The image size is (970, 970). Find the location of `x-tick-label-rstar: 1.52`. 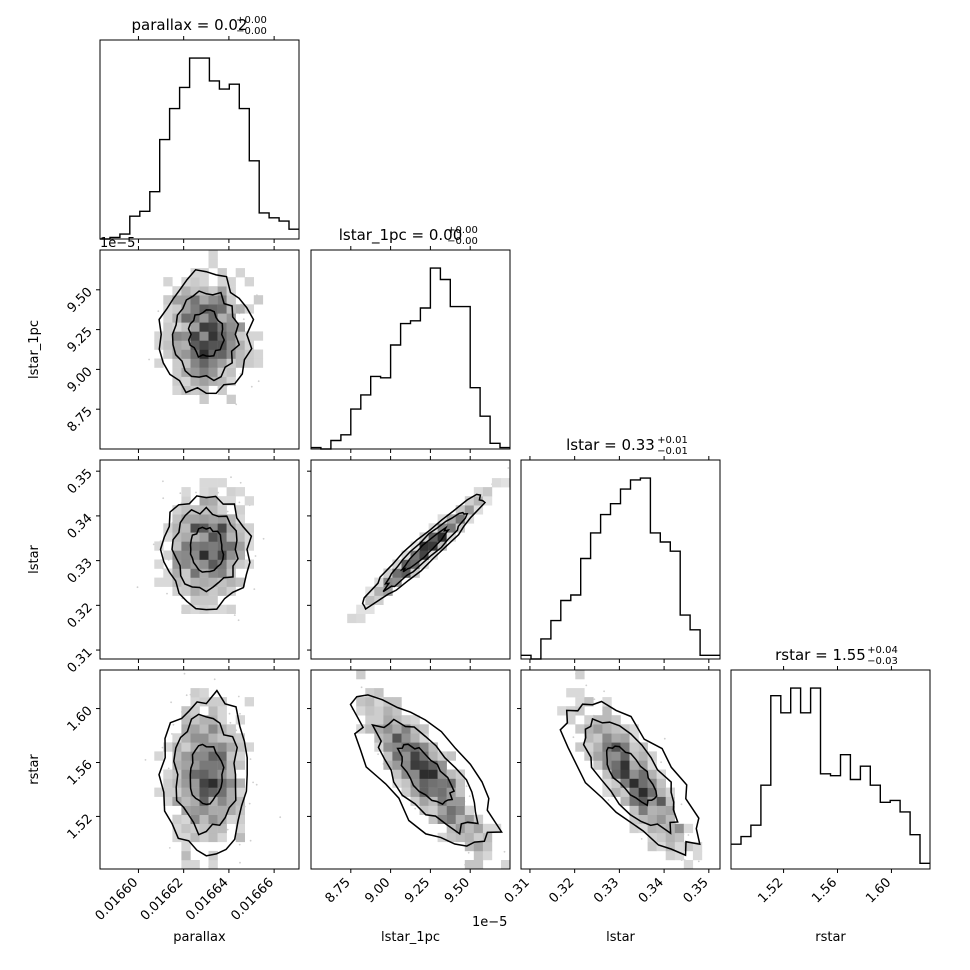

x-tick-label-rstar: 1.52 is located at coordinates (770, 890).